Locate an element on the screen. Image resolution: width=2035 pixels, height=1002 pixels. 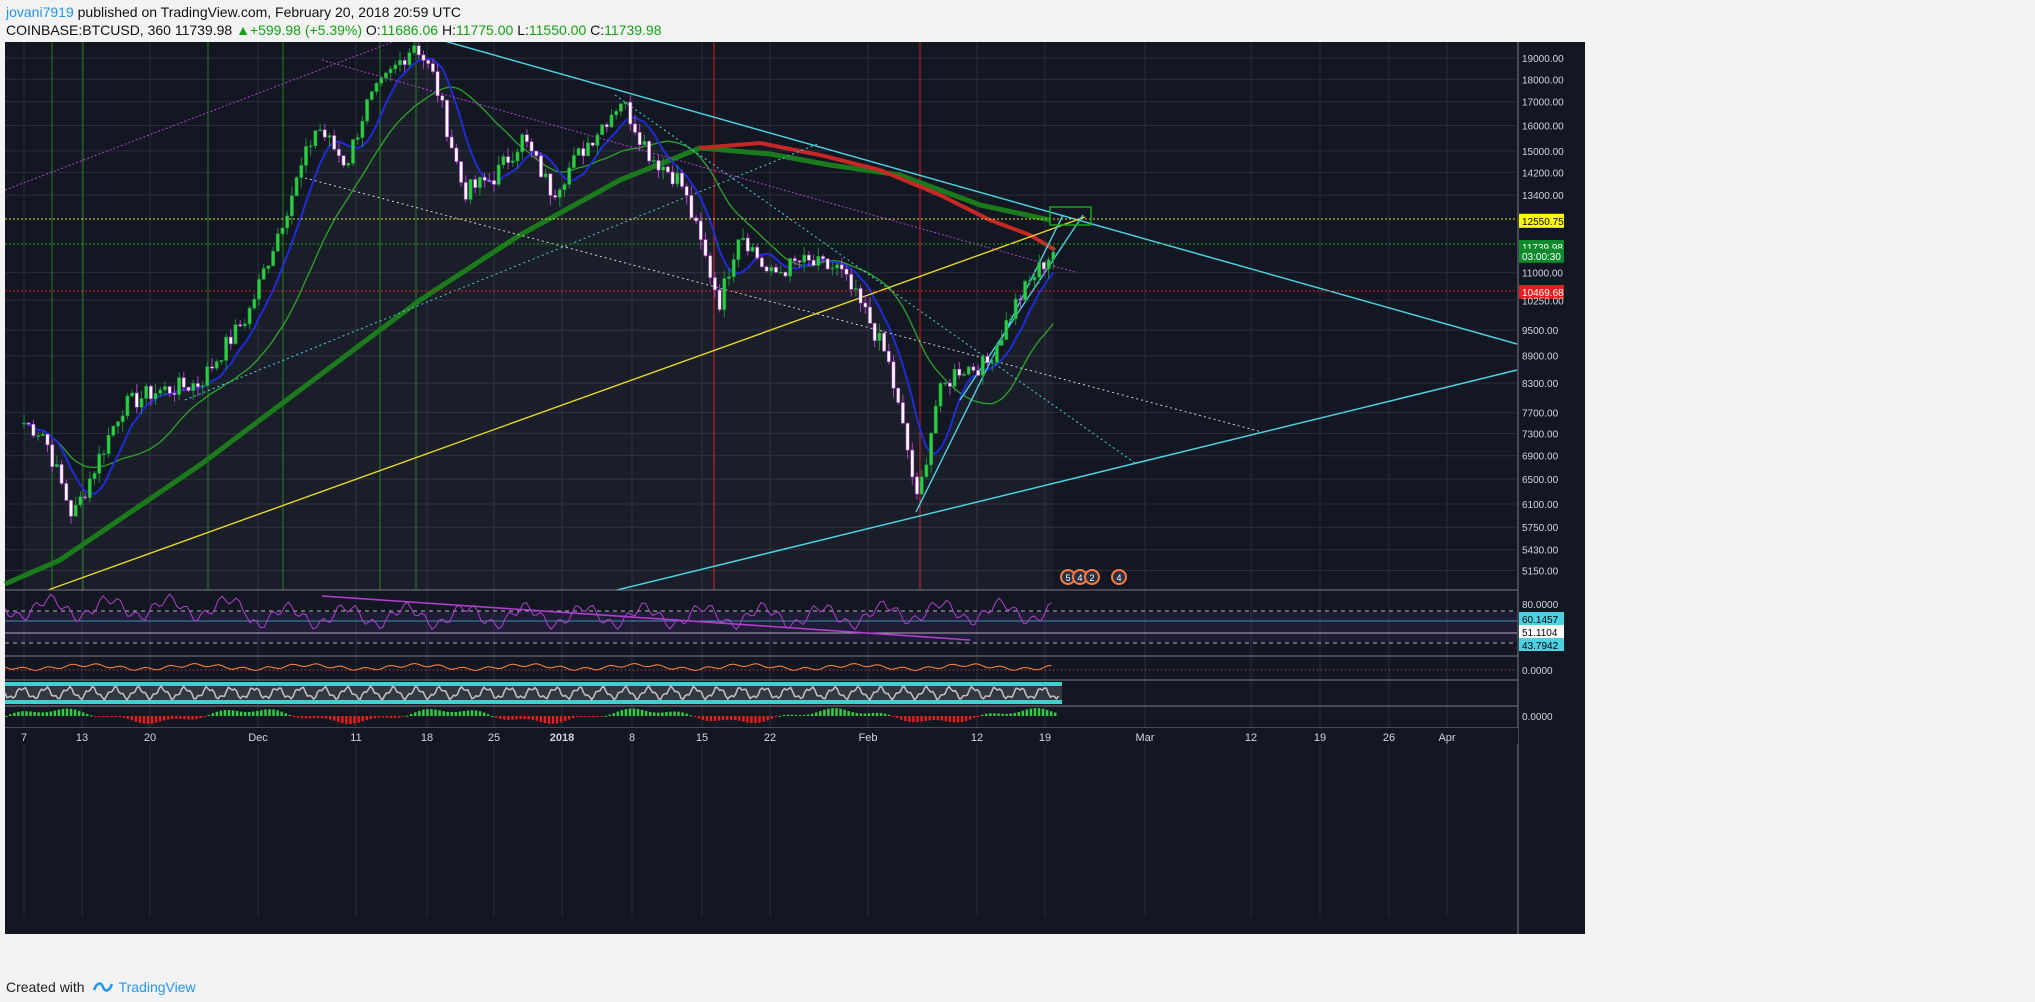
indicator-tag is located at coordinates (1541, 631).